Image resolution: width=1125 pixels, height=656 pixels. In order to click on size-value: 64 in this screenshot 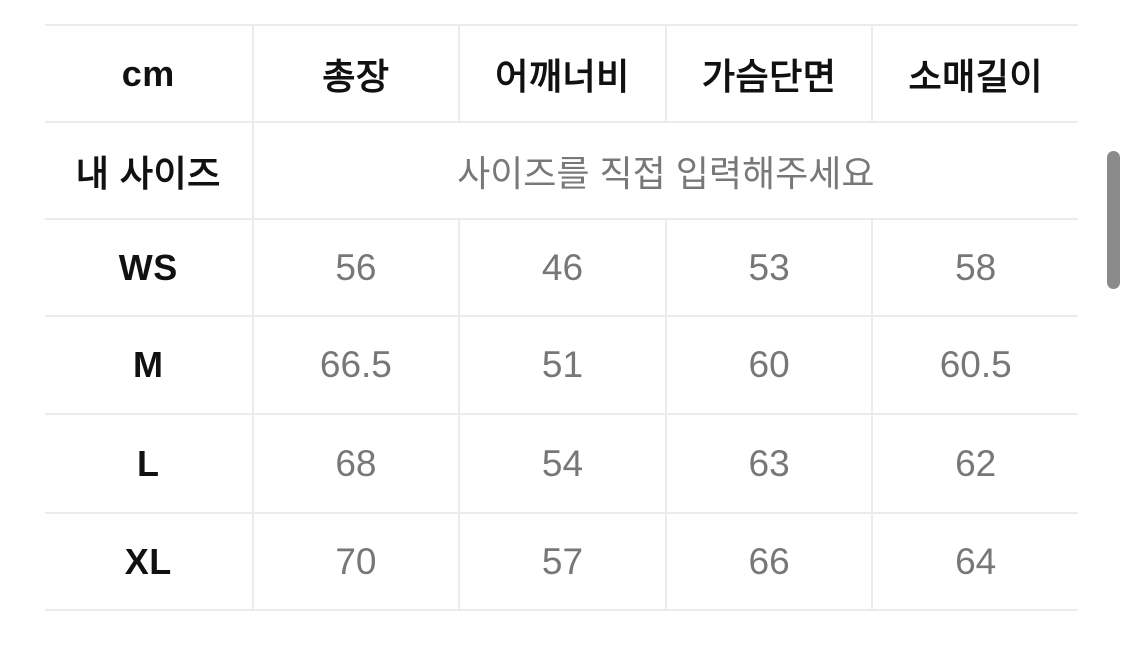, I will do `click(974, 561)`.